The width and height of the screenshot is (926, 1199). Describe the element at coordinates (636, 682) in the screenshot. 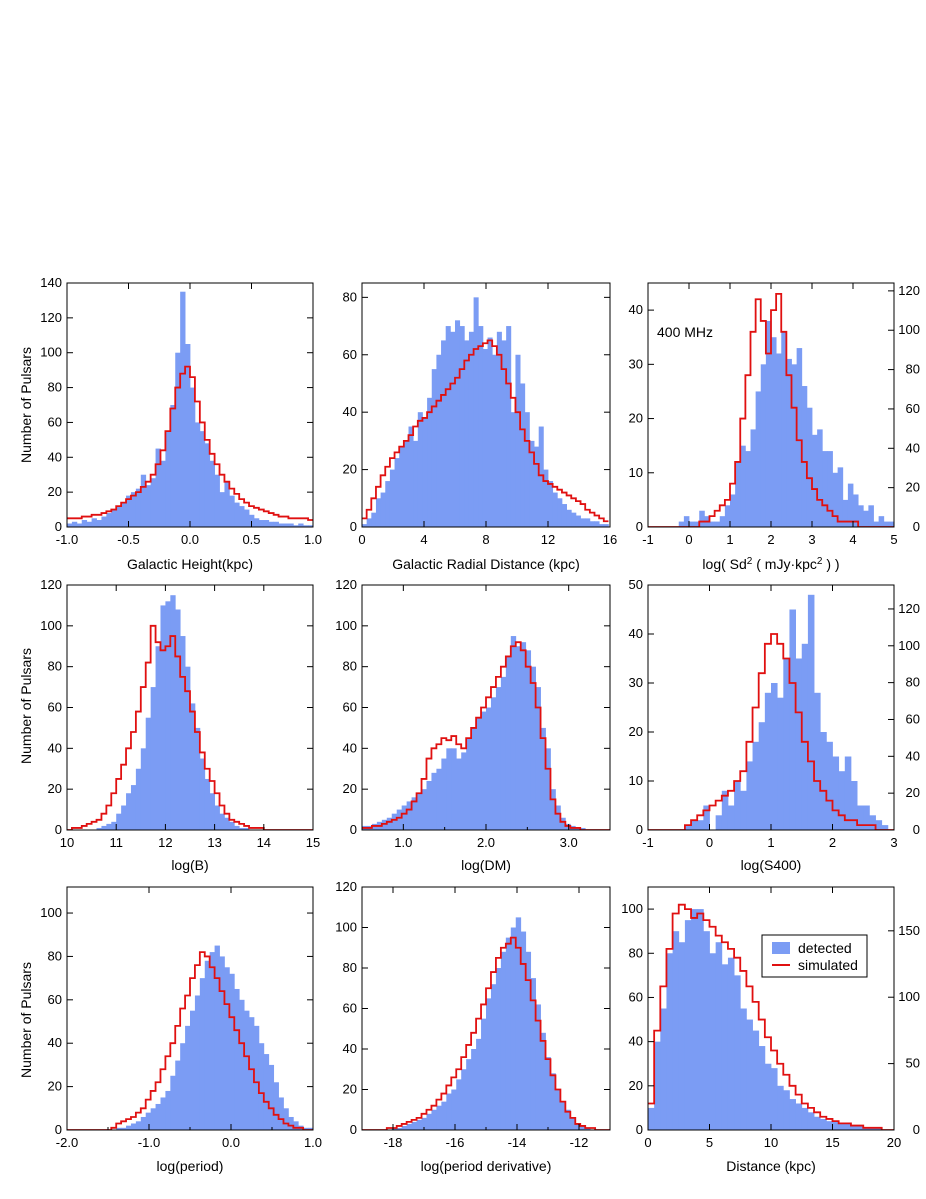

I see `y-tick-label: 30` at that location.